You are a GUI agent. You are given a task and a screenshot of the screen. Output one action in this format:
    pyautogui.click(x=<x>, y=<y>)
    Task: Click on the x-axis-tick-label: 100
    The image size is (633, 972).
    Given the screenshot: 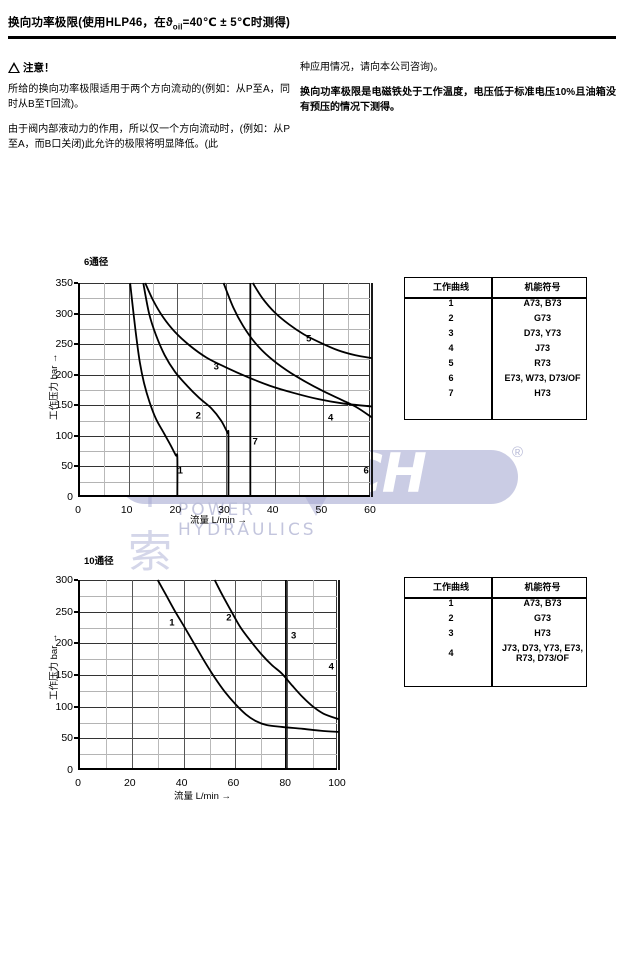 What is the action you would take?
    pyautogui.click(x=337, y=783)
    